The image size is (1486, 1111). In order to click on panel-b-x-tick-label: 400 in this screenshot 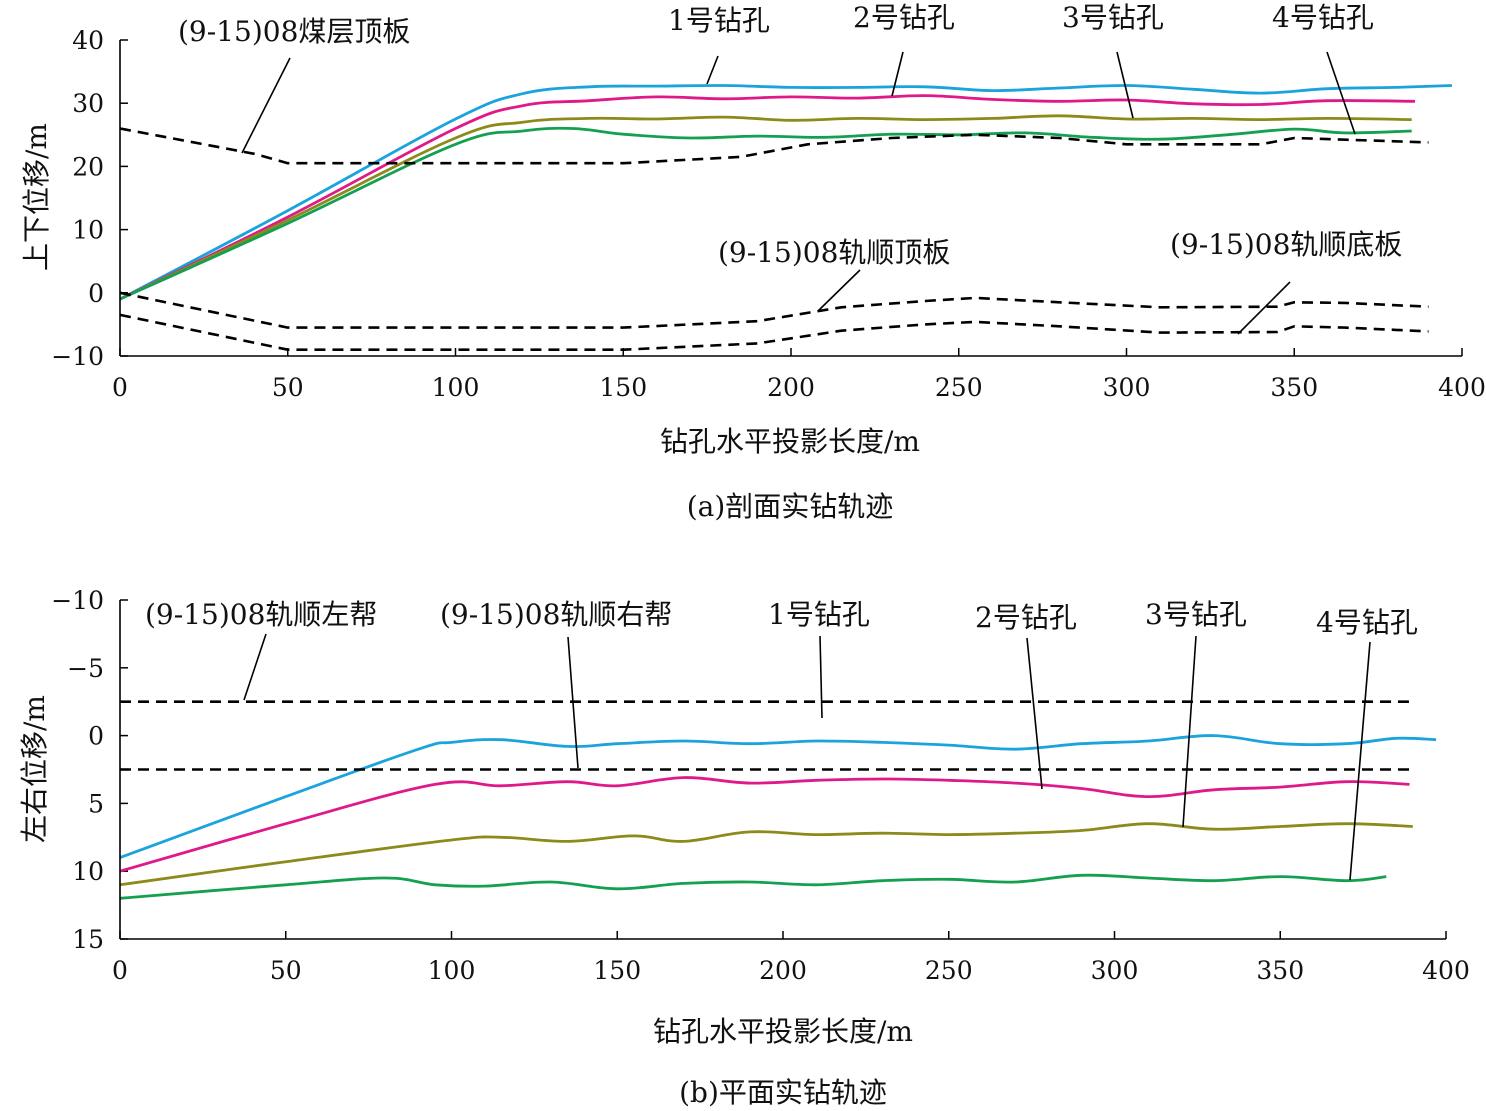, I will do `click(1446, 970)`.